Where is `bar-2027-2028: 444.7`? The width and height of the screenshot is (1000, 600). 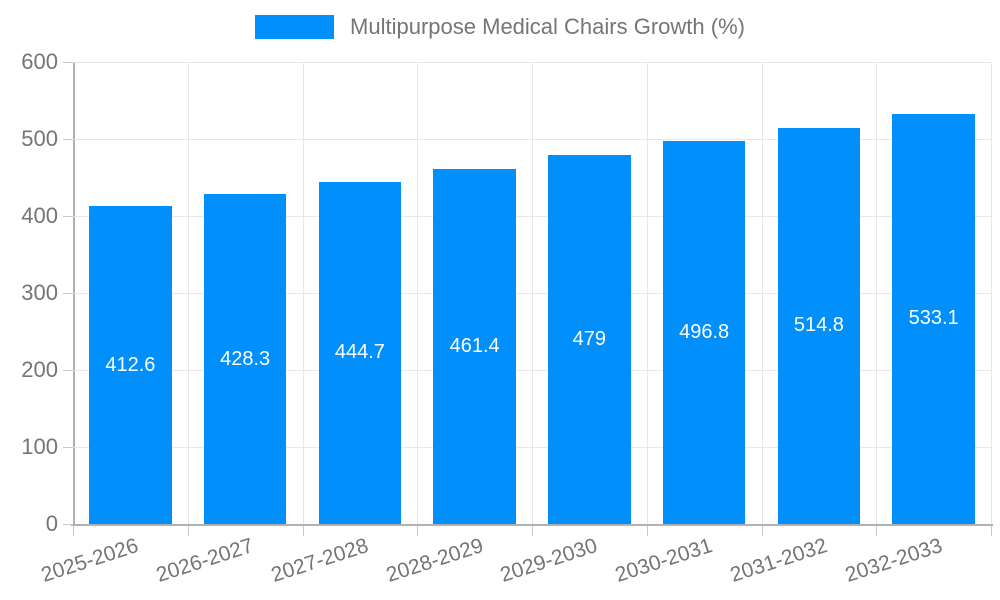 bar-2027-2028: 444.7 is located at coordinates (360, 352).